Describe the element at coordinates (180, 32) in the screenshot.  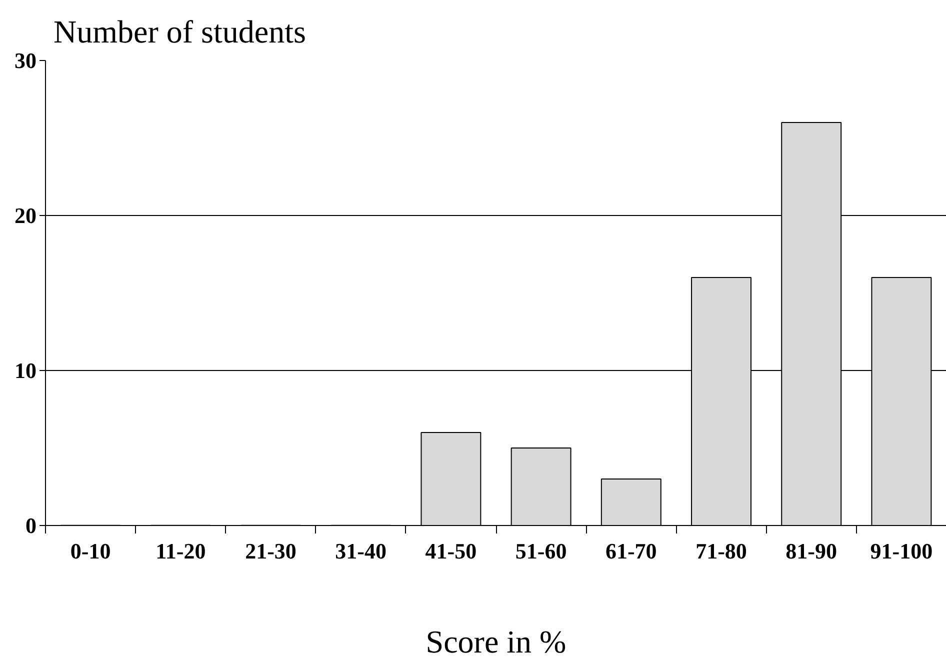
I see `y-axis-title: Number of students` at that location.